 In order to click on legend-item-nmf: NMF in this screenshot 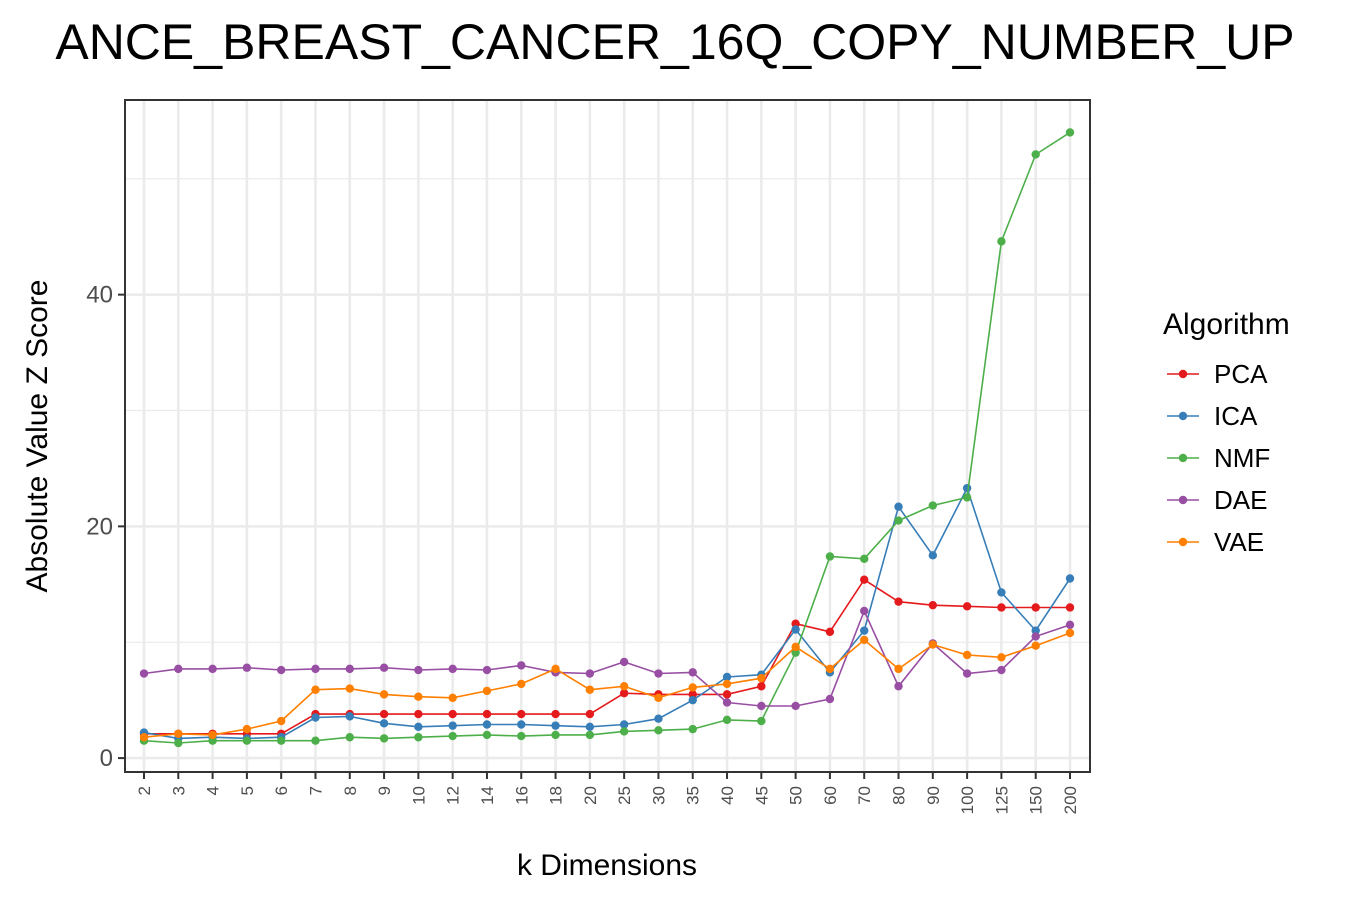, I will do `click(1218, 458)`.